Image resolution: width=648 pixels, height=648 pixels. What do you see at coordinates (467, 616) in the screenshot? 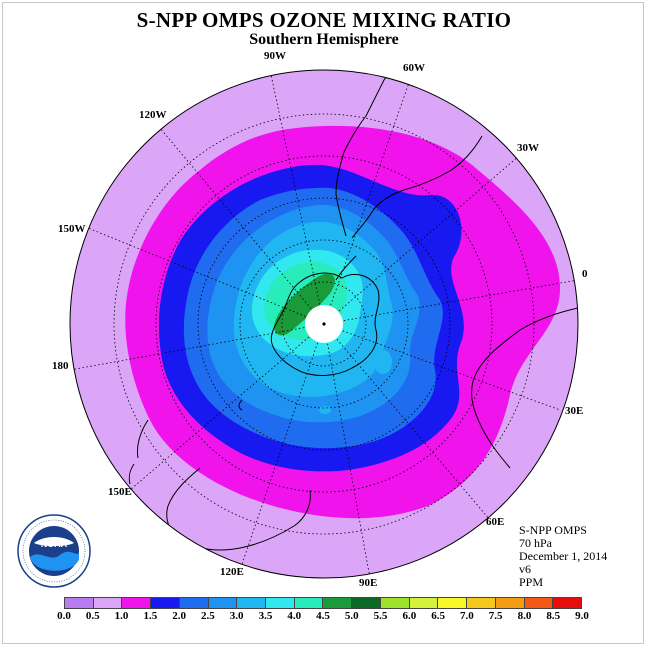
I see `colorbar-tick-label: 7.0` at bounding box center [467, 616].